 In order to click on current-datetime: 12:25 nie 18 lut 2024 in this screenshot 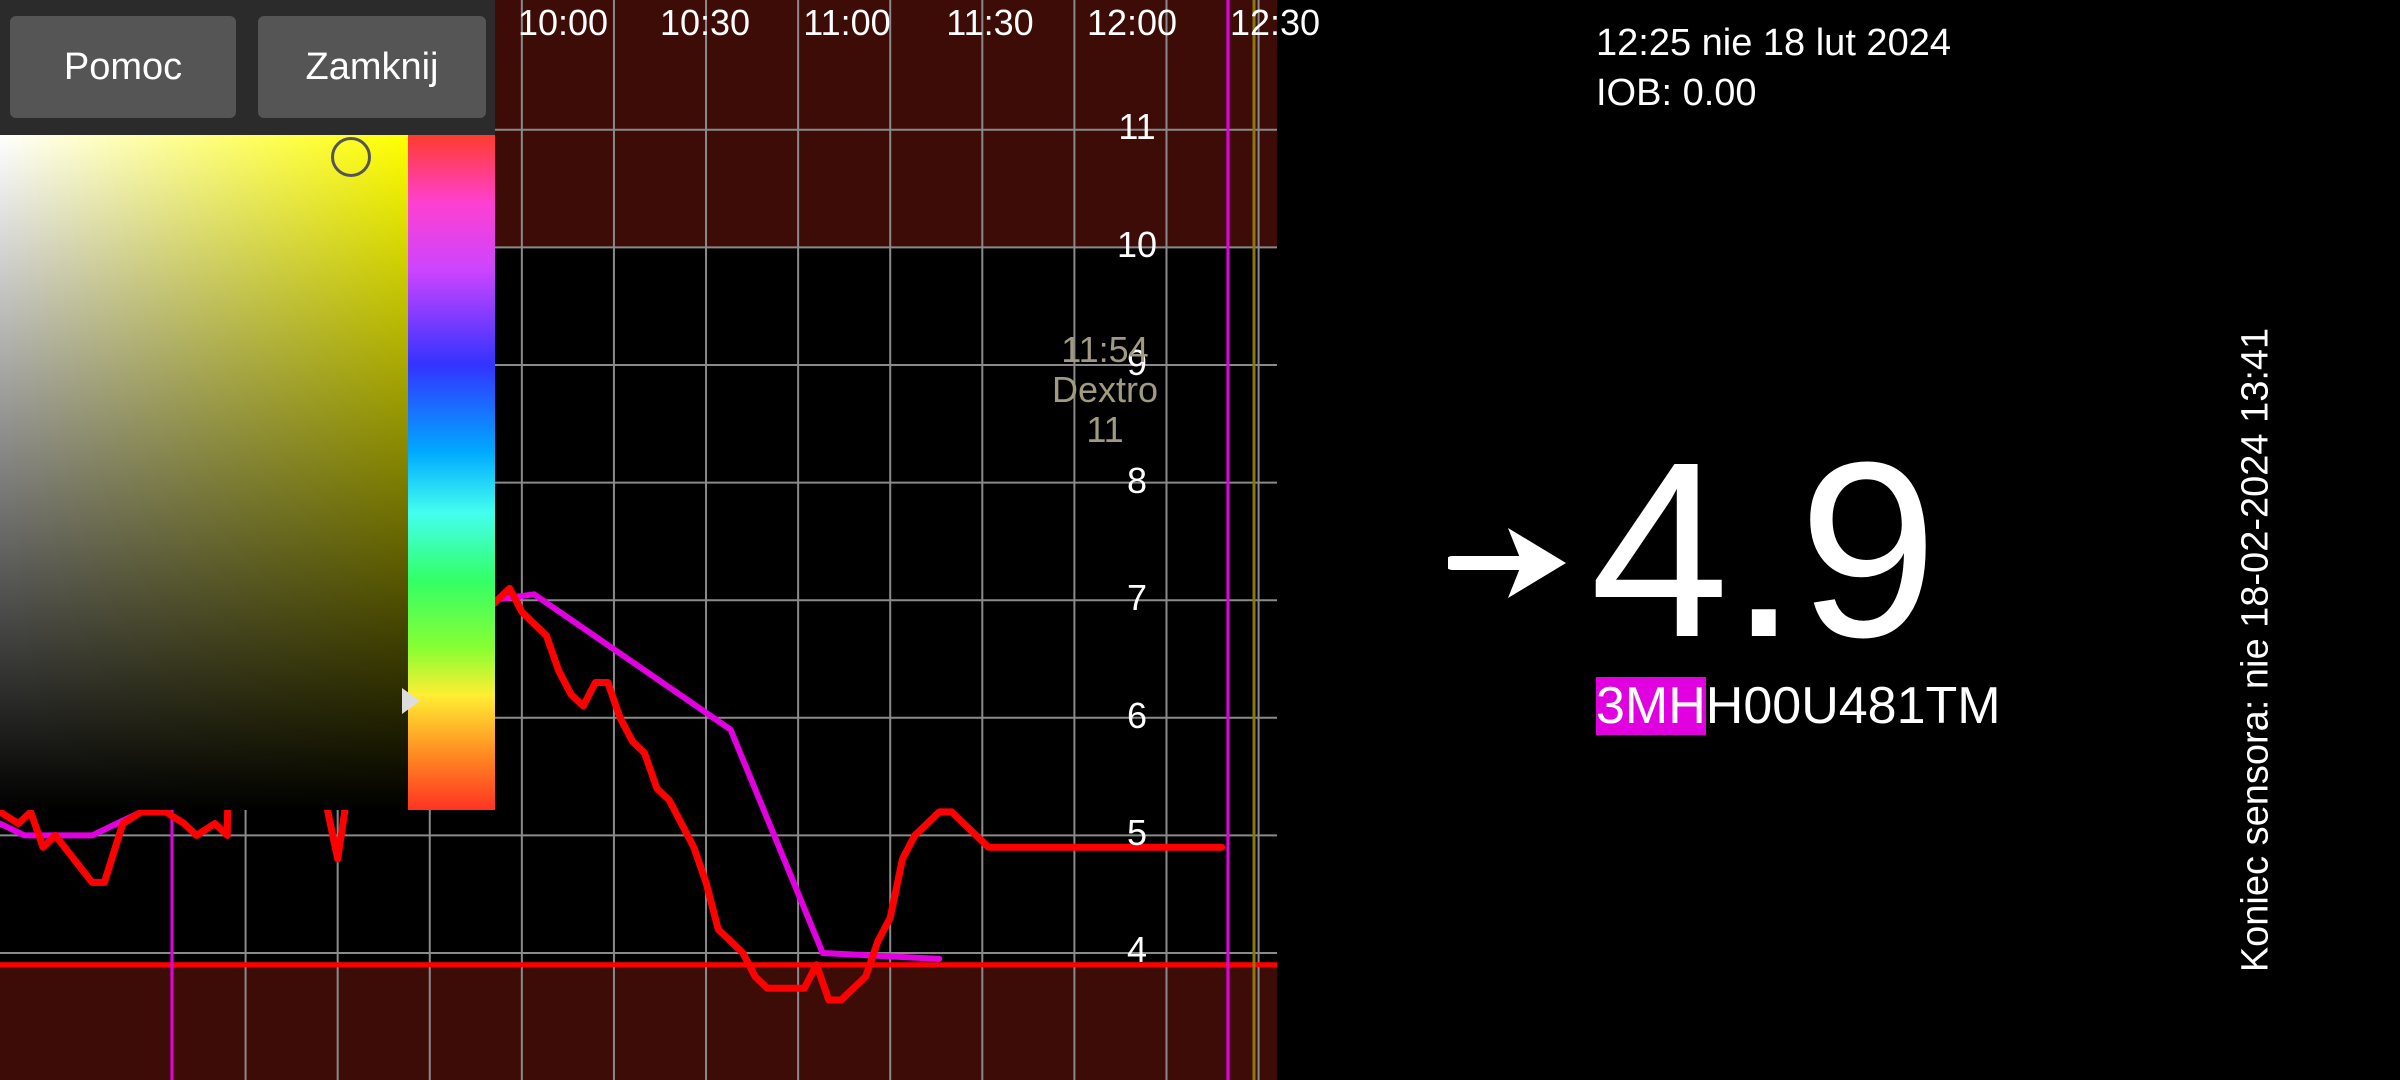, I will do `click(1773, 43)`.